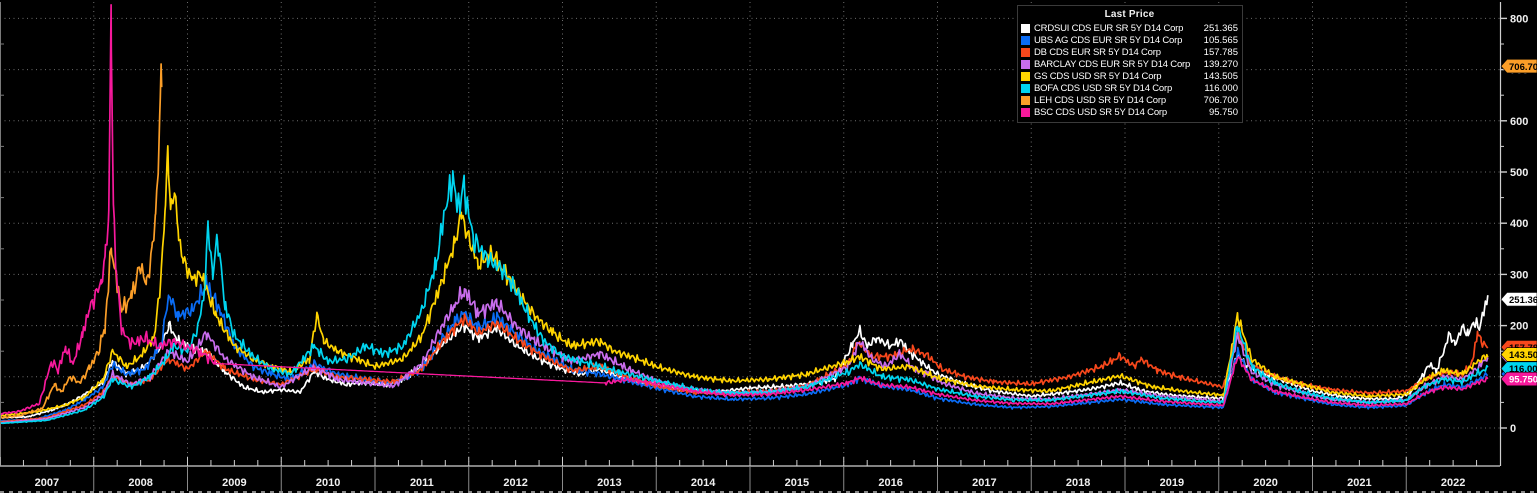 The width and height of the screenshot is (1537, 493). Describe the element at coordinates (1078, 483) in the screenshot. I see `x-axis-year-label: 2018` at that location.